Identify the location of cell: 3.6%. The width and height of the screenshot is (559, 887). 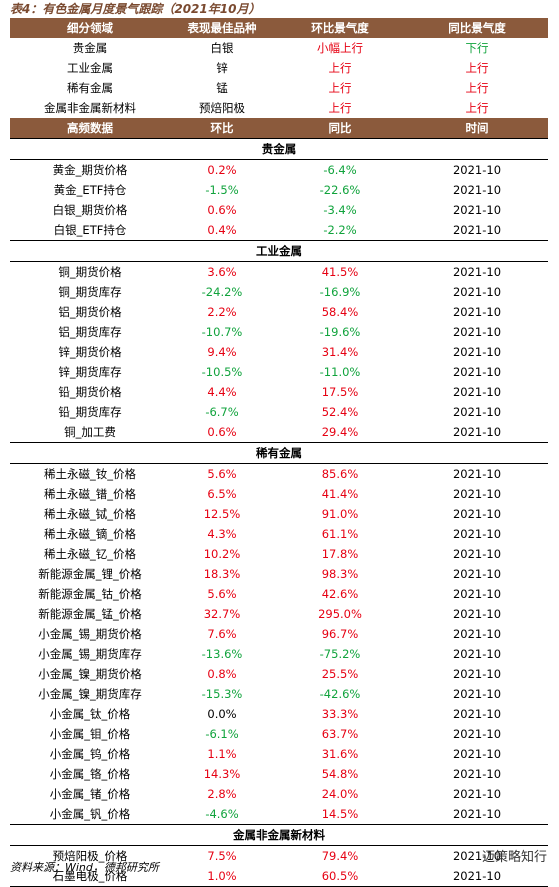
(222, 272).